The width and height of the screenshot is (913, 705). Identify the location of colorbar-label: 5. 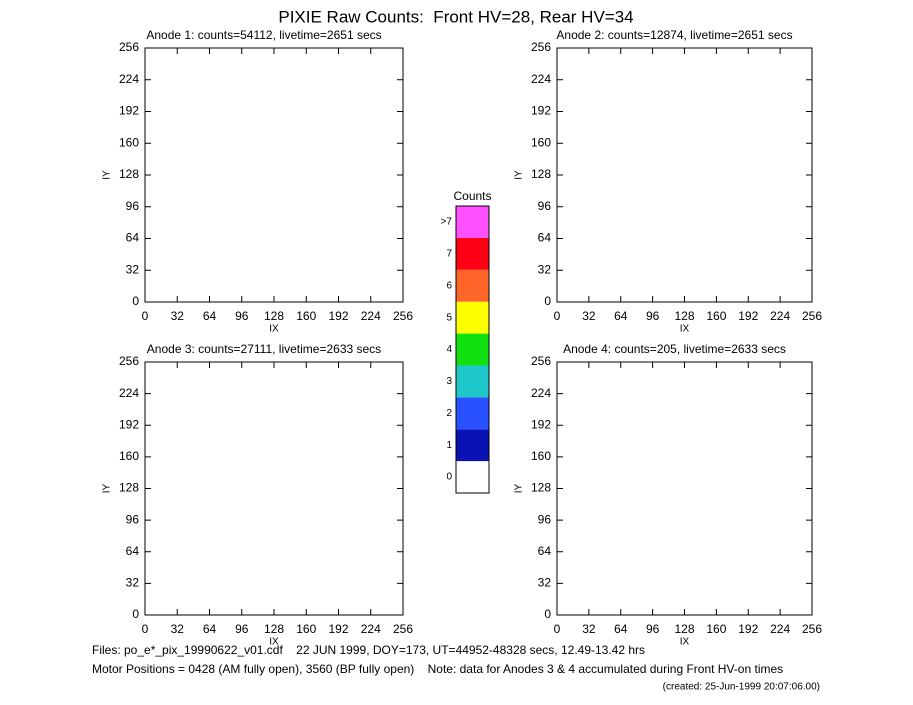
(449, 317).